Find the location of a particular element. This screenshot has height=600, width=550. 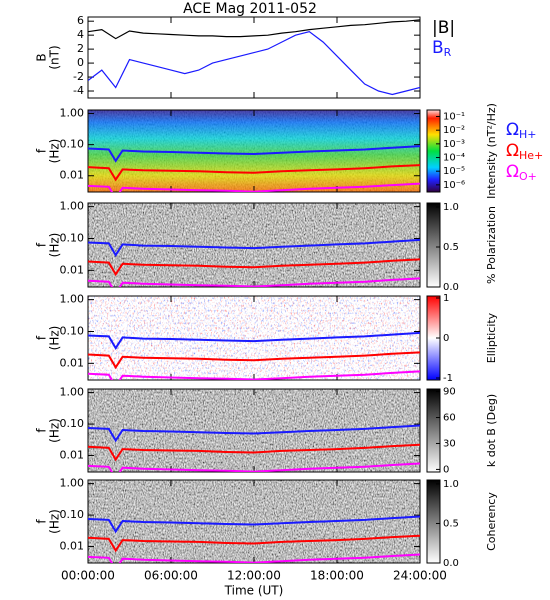

y-axis-label: B is located at coordinates (42, 57).